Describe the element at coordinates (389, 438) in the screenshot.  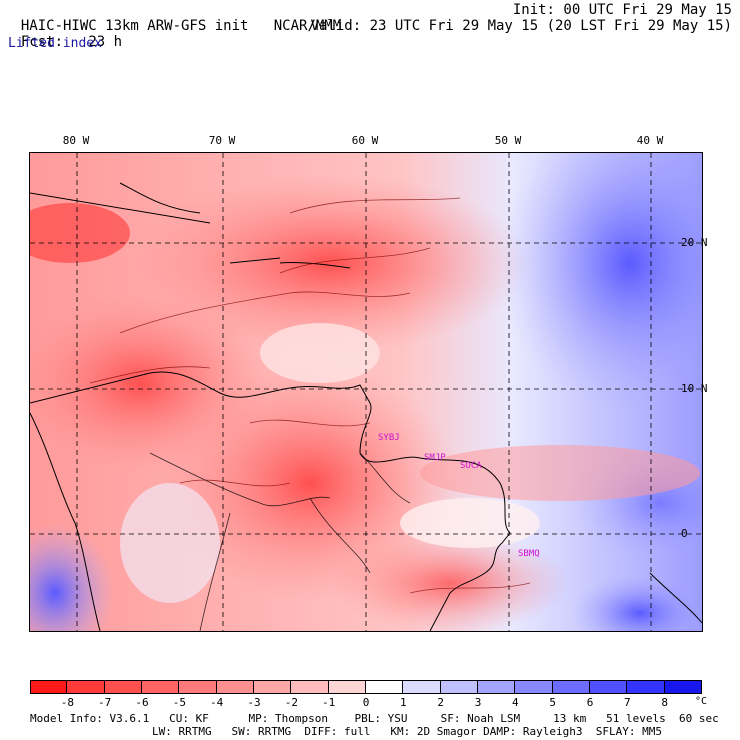
I see `station-label-sybj: SYBJ` at that location.